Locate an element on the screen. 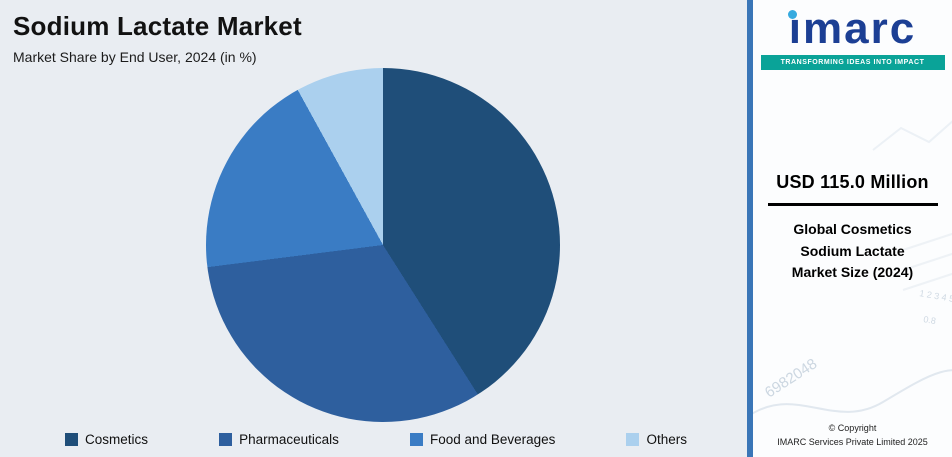 The image size is (952, 457). legend-item: Pharmaceuticals is located at coordinates (279, 439).